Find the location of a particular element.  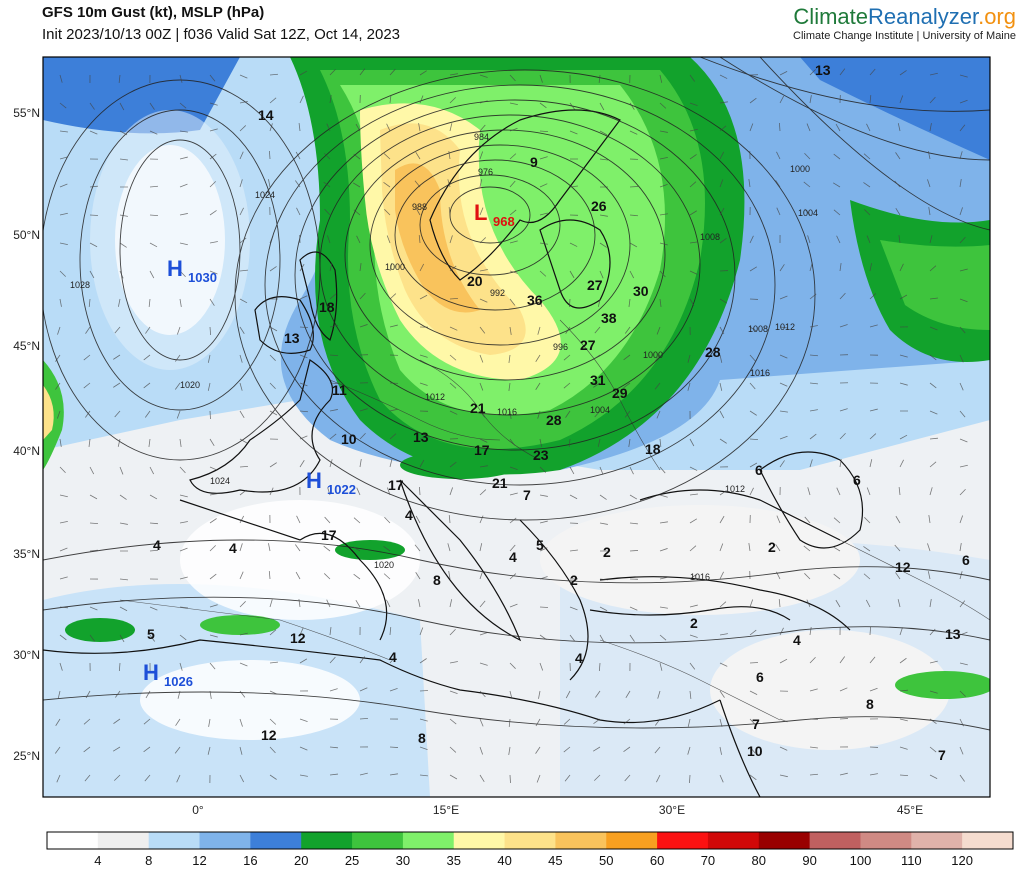

high-pressure-center: H 1022 is located at coordinates (331, 482).